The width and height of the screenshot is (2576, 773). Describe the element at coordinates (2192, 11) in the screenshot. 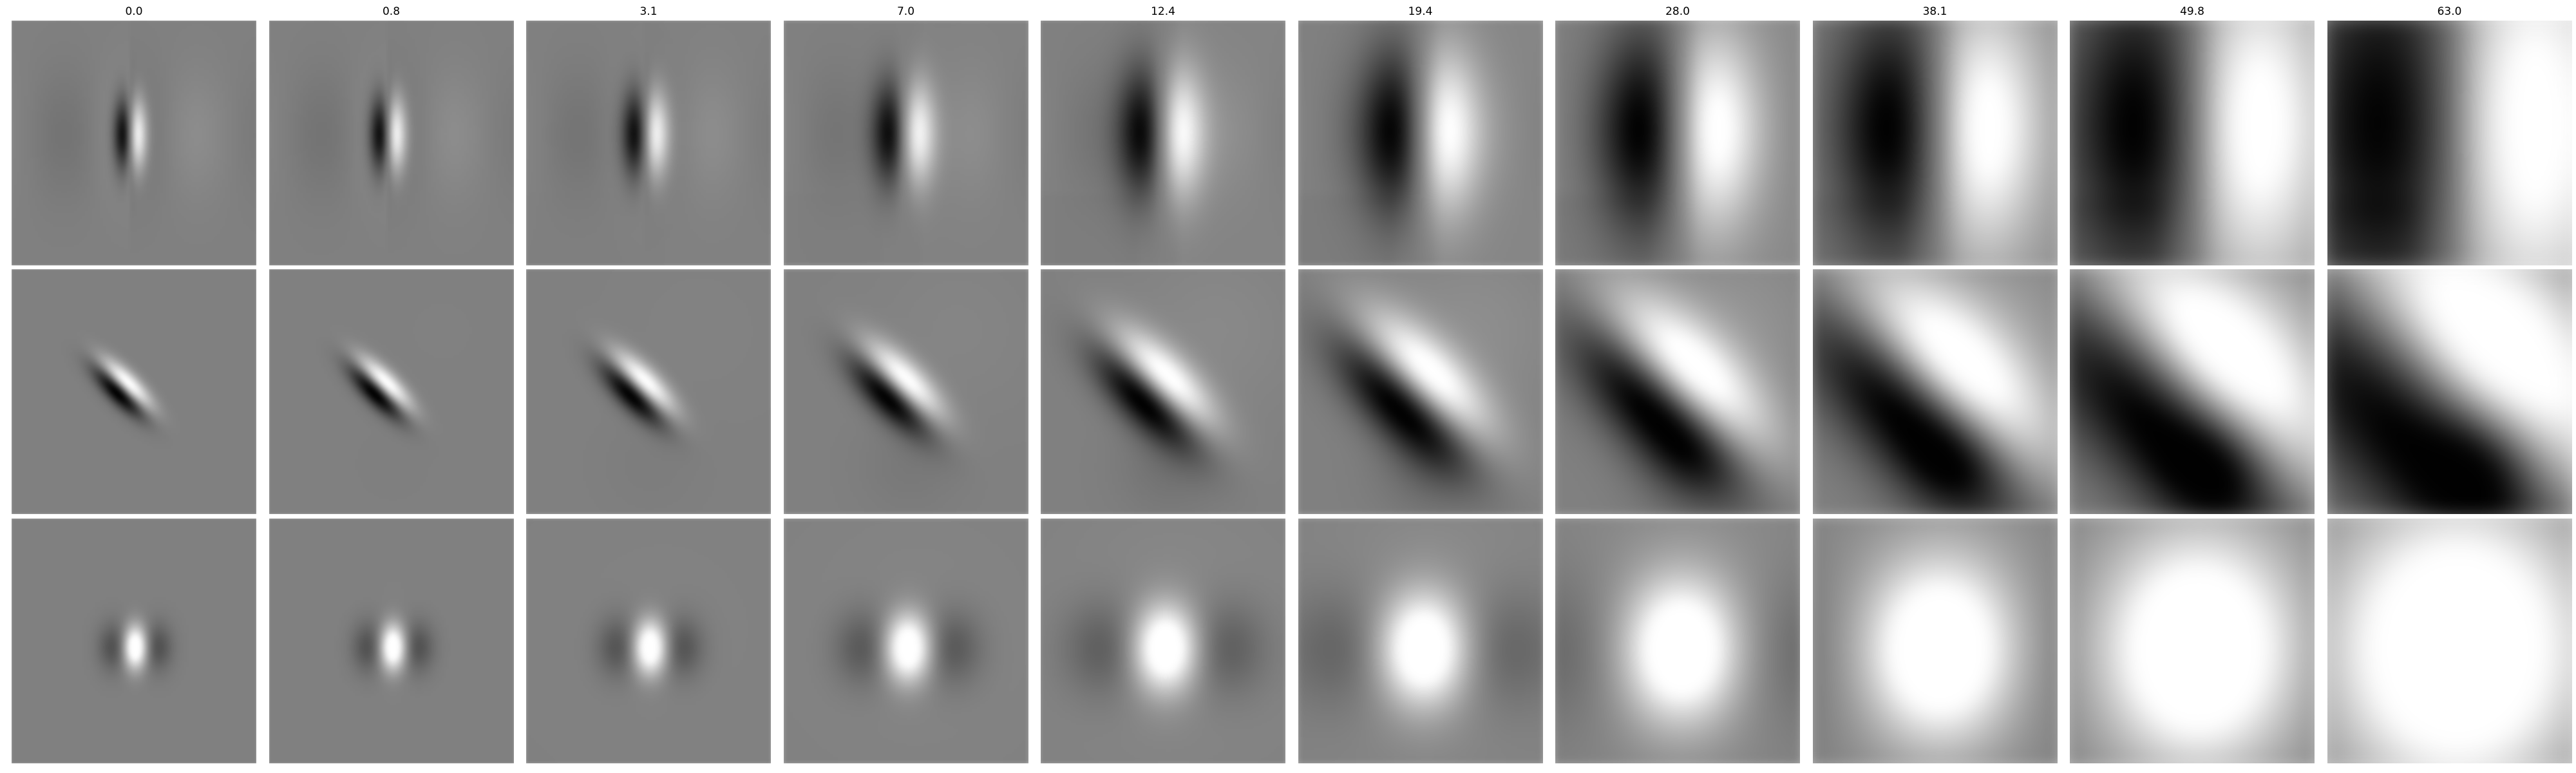

I see `column-title-8: 49.8` at that location.